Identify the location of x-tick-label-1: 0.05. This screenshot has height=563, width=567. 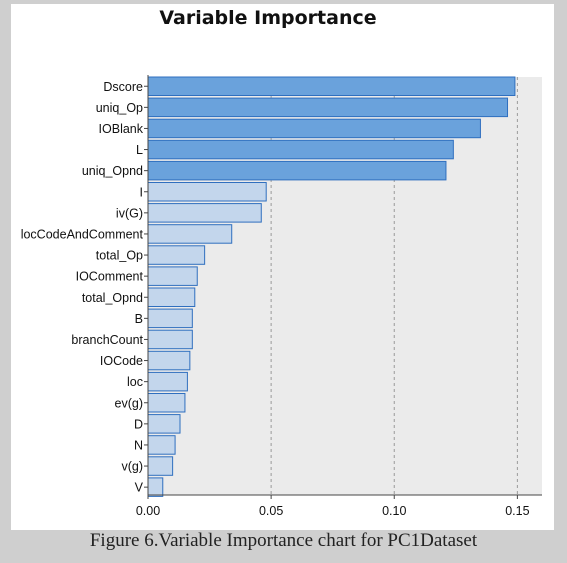
(271, 511).